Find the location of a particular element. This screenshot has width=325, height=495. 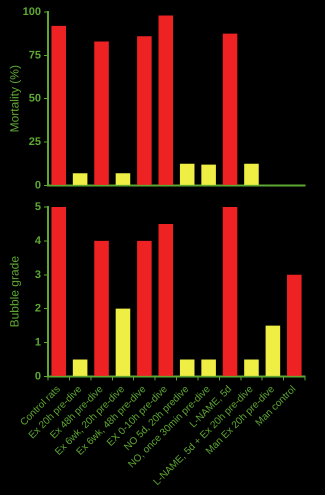

y-tick-label: 5 is located at coordinates (37, 207).